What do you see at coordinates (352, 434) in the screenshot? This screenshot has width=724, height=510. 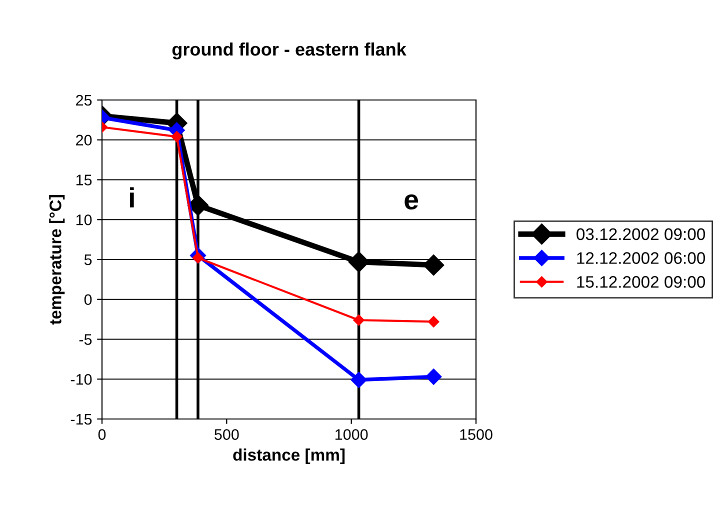 I see `x-tick-label: 1000` at bounding box center [352, 434].